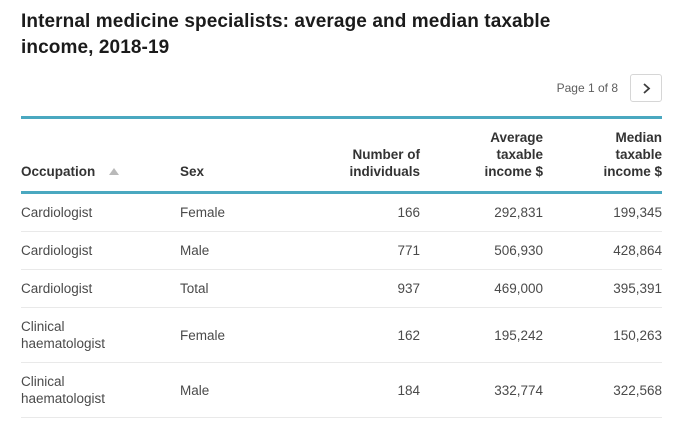 The height and width of the screenshot is (427, 691). Describe the element at coordinates (100, 155) in the screenshot. I see `column-header-occupation: Occupation` at that location.